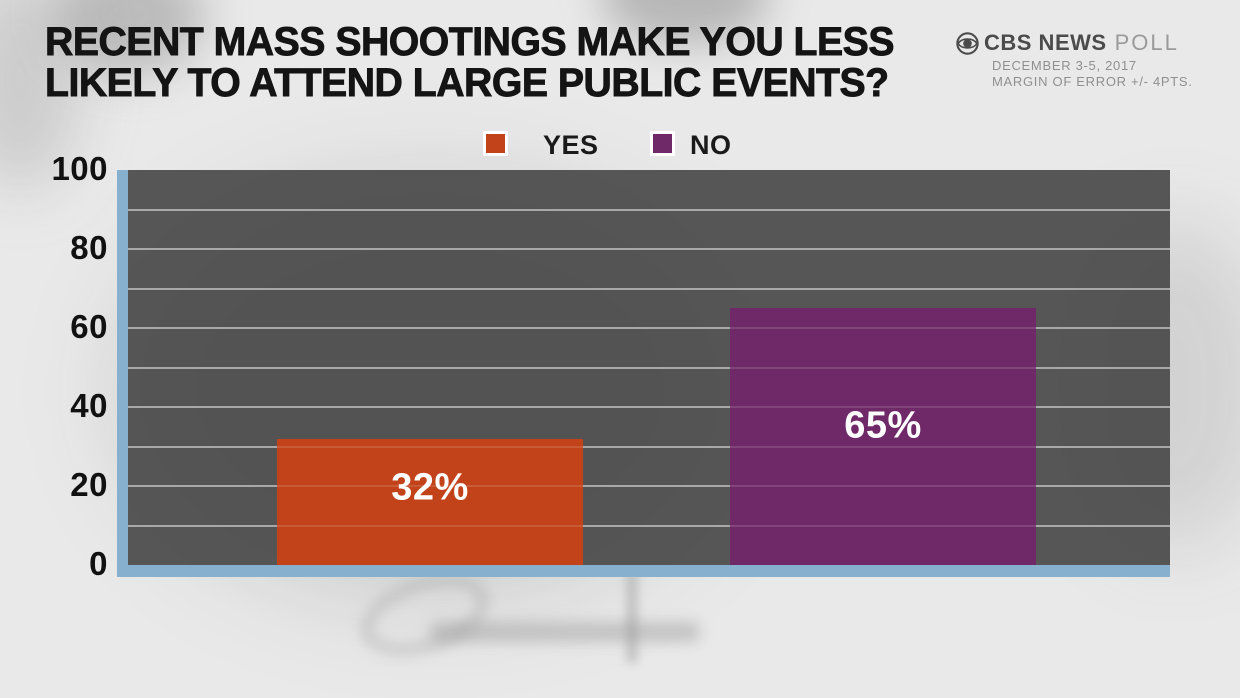 This screenshot has width=1240, height=698. I want to click on y-axis-line, so click(122, 373).